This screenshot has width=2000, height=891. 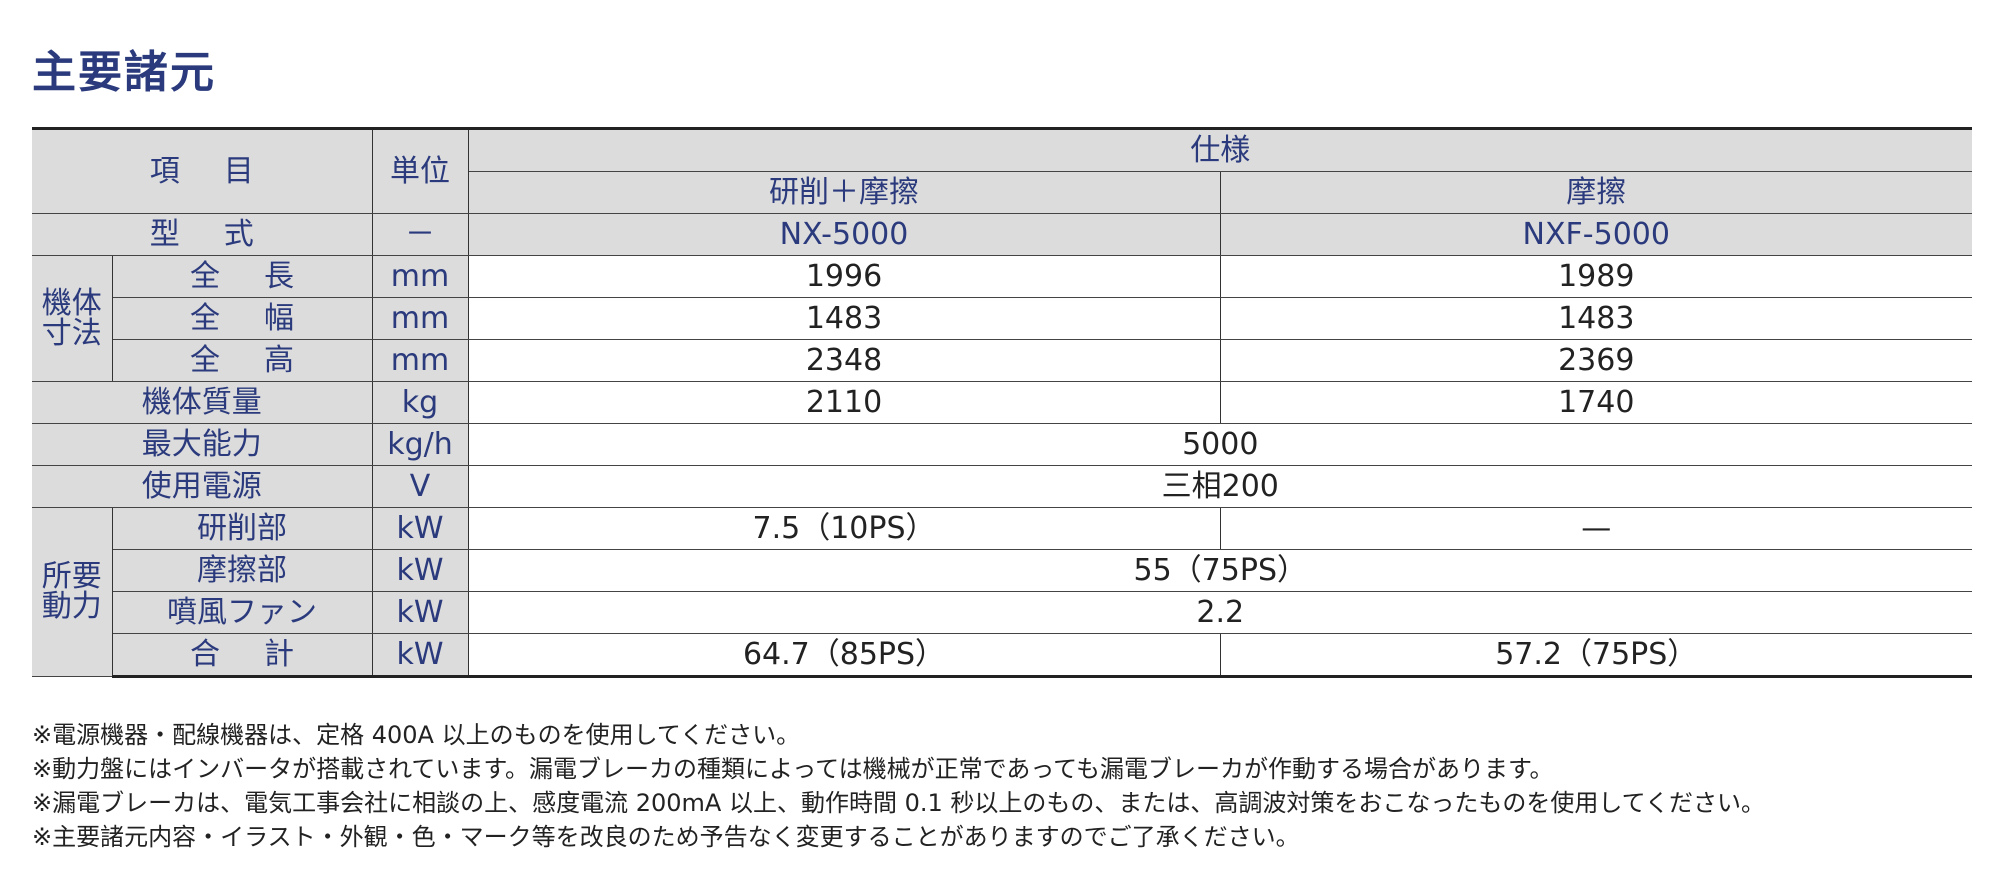 What do you see at coordinates (1219, 486) in the screenshot?
I see `value-power-source: 三相200` at bounding box center [1219, 486].